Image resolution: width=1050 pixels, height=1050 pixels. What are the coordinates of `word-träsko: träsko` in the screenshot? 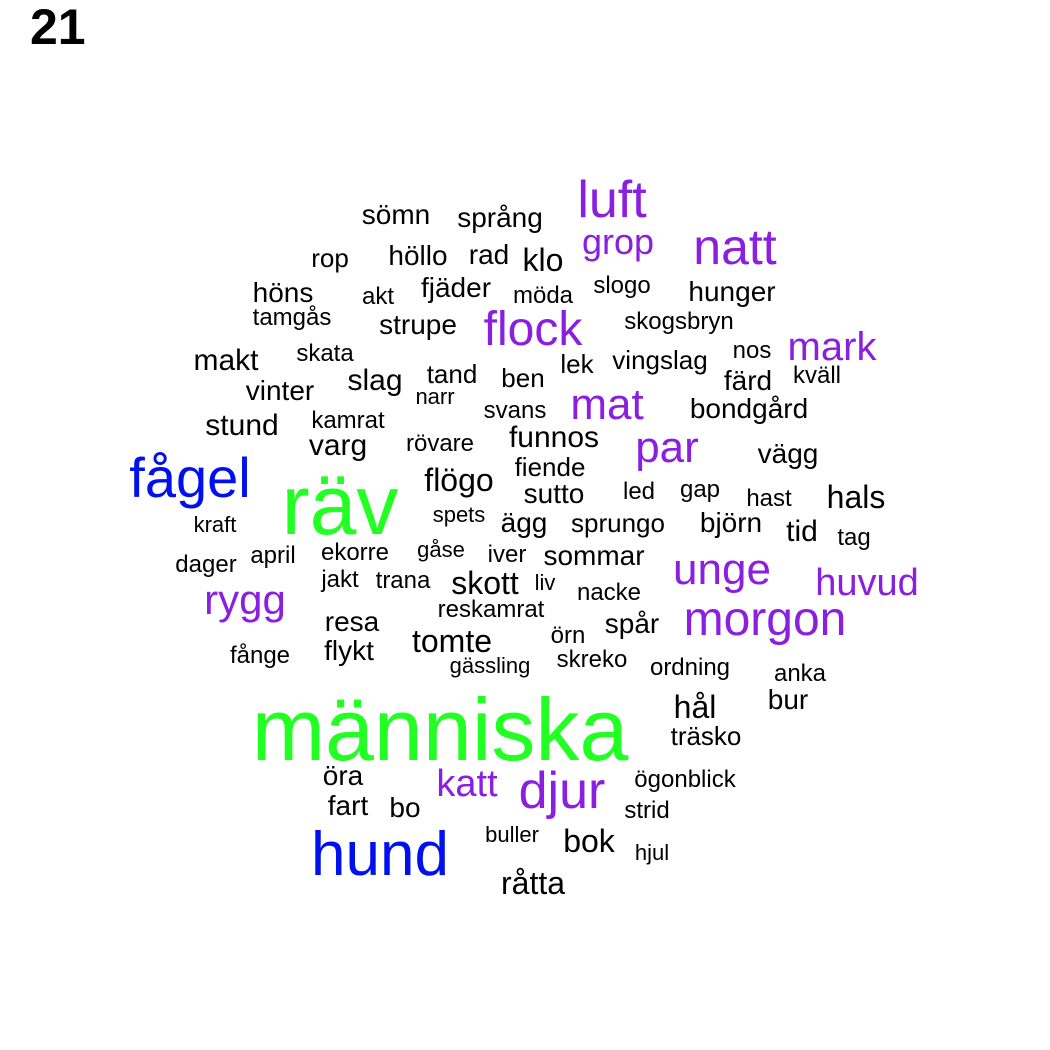 It's located at (706, 736).